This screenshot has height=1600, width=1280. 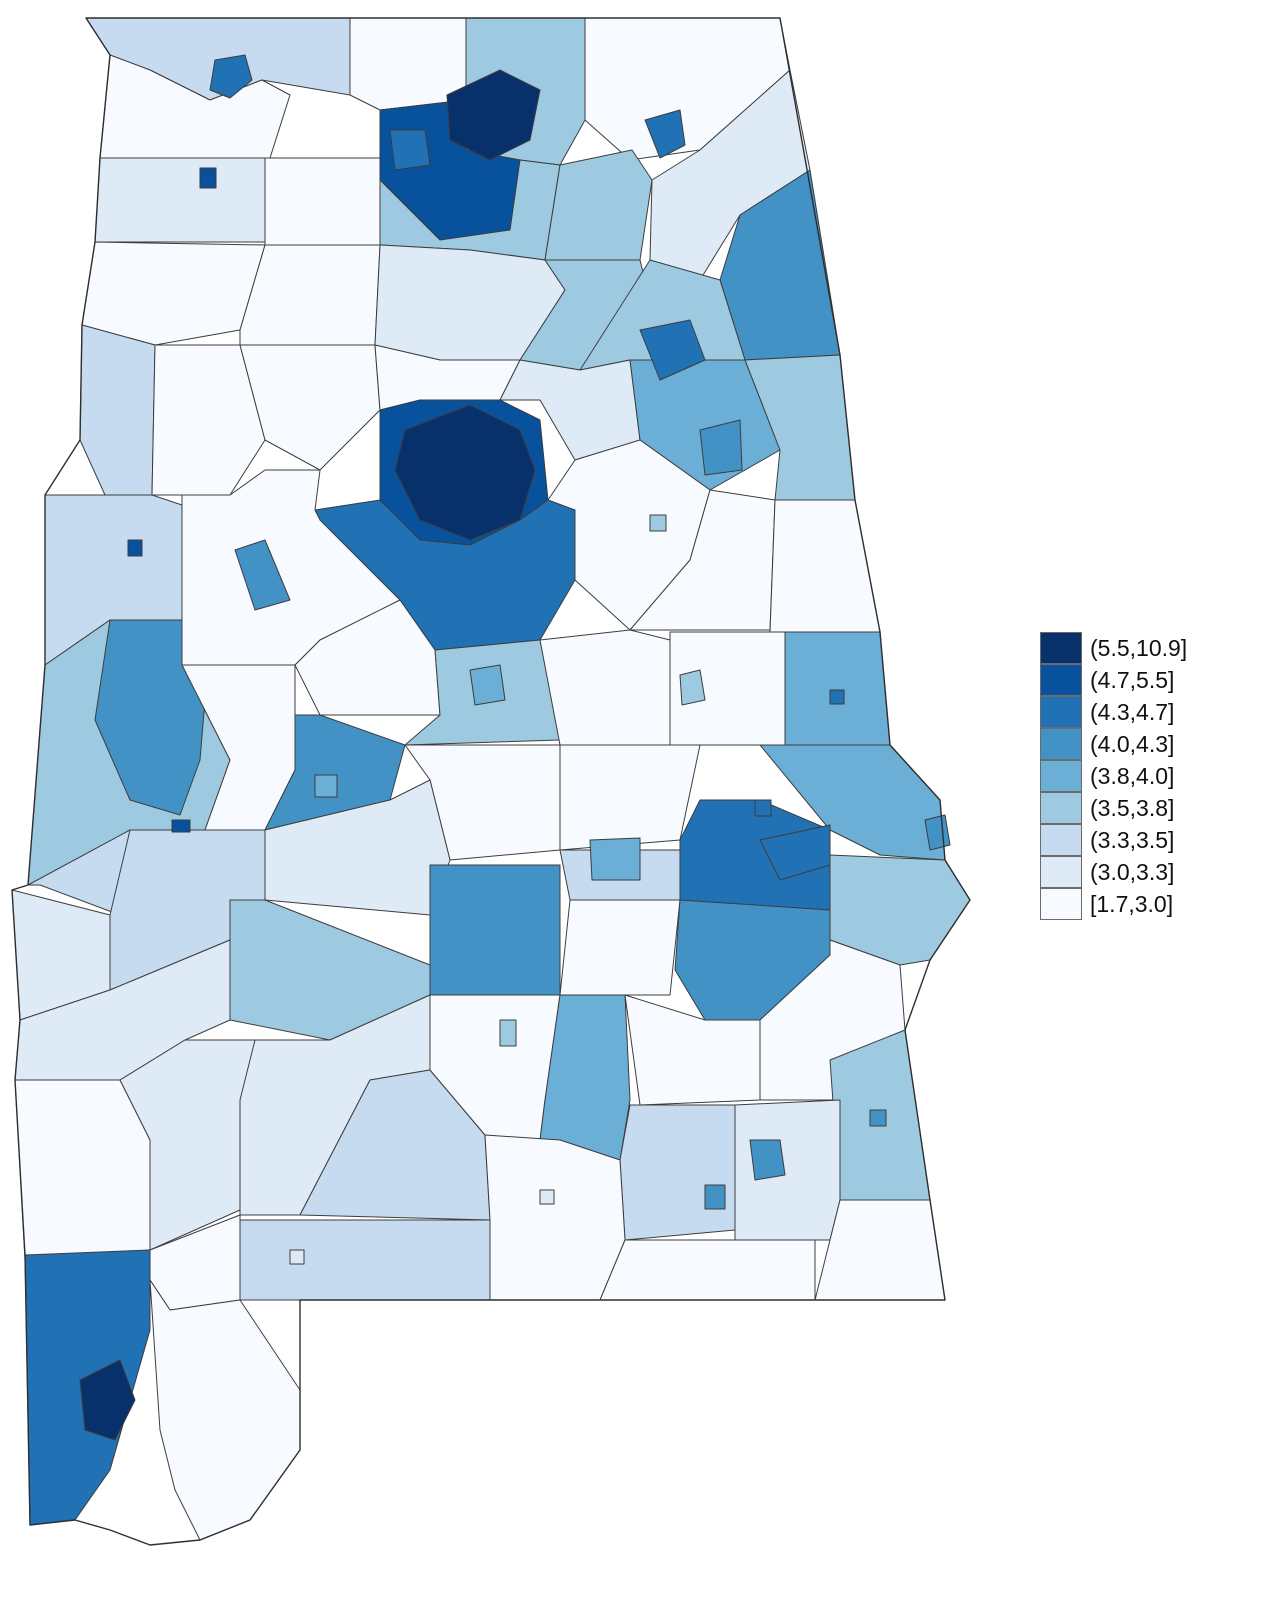 What do you see at coordinates (1132, 711) in the screenshot?
I see `legend-label: (4.3,4.7]` at bounding box center [1132, 711].